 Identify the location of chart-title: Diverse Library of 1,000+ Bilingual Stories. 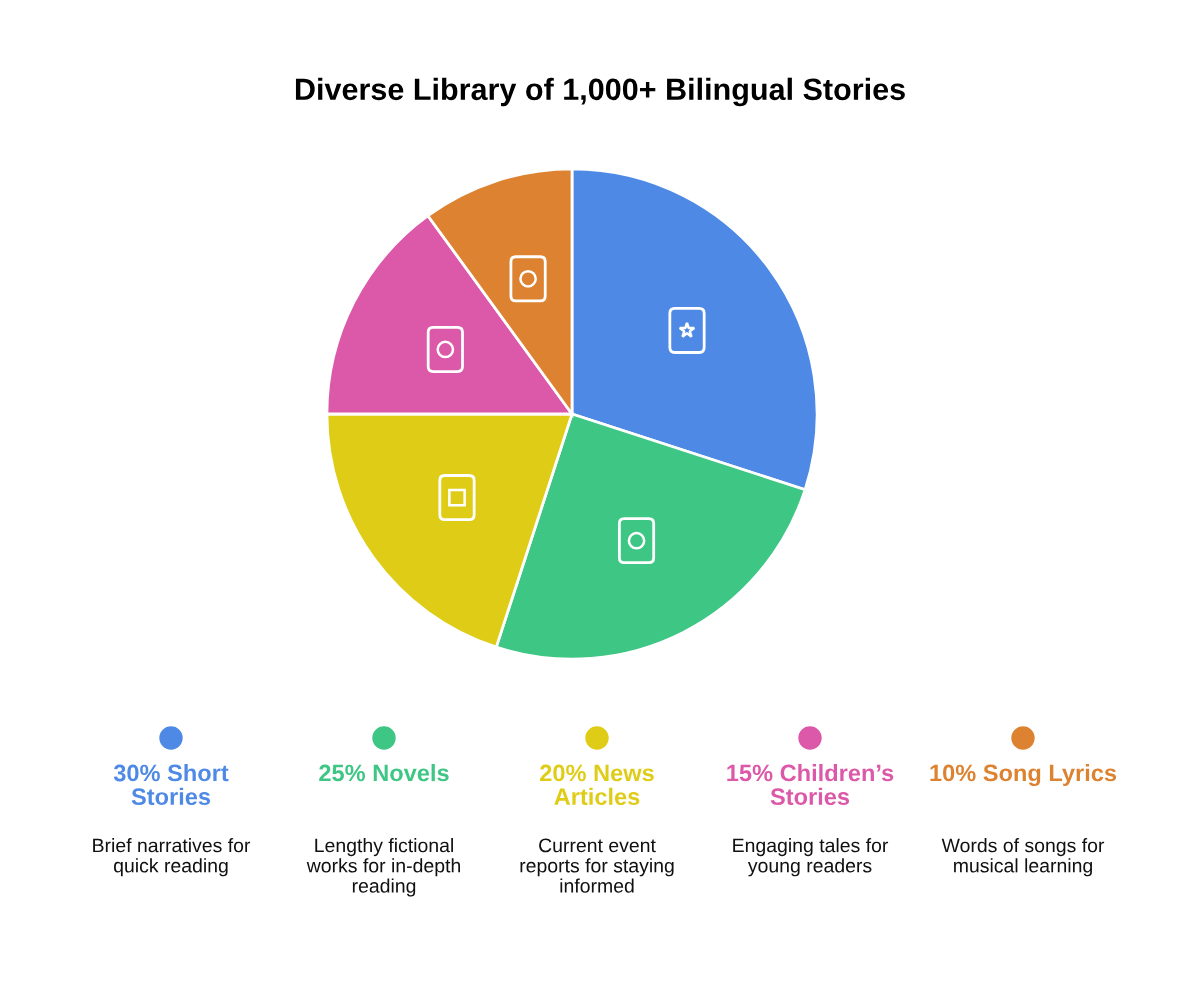
(600, 92).